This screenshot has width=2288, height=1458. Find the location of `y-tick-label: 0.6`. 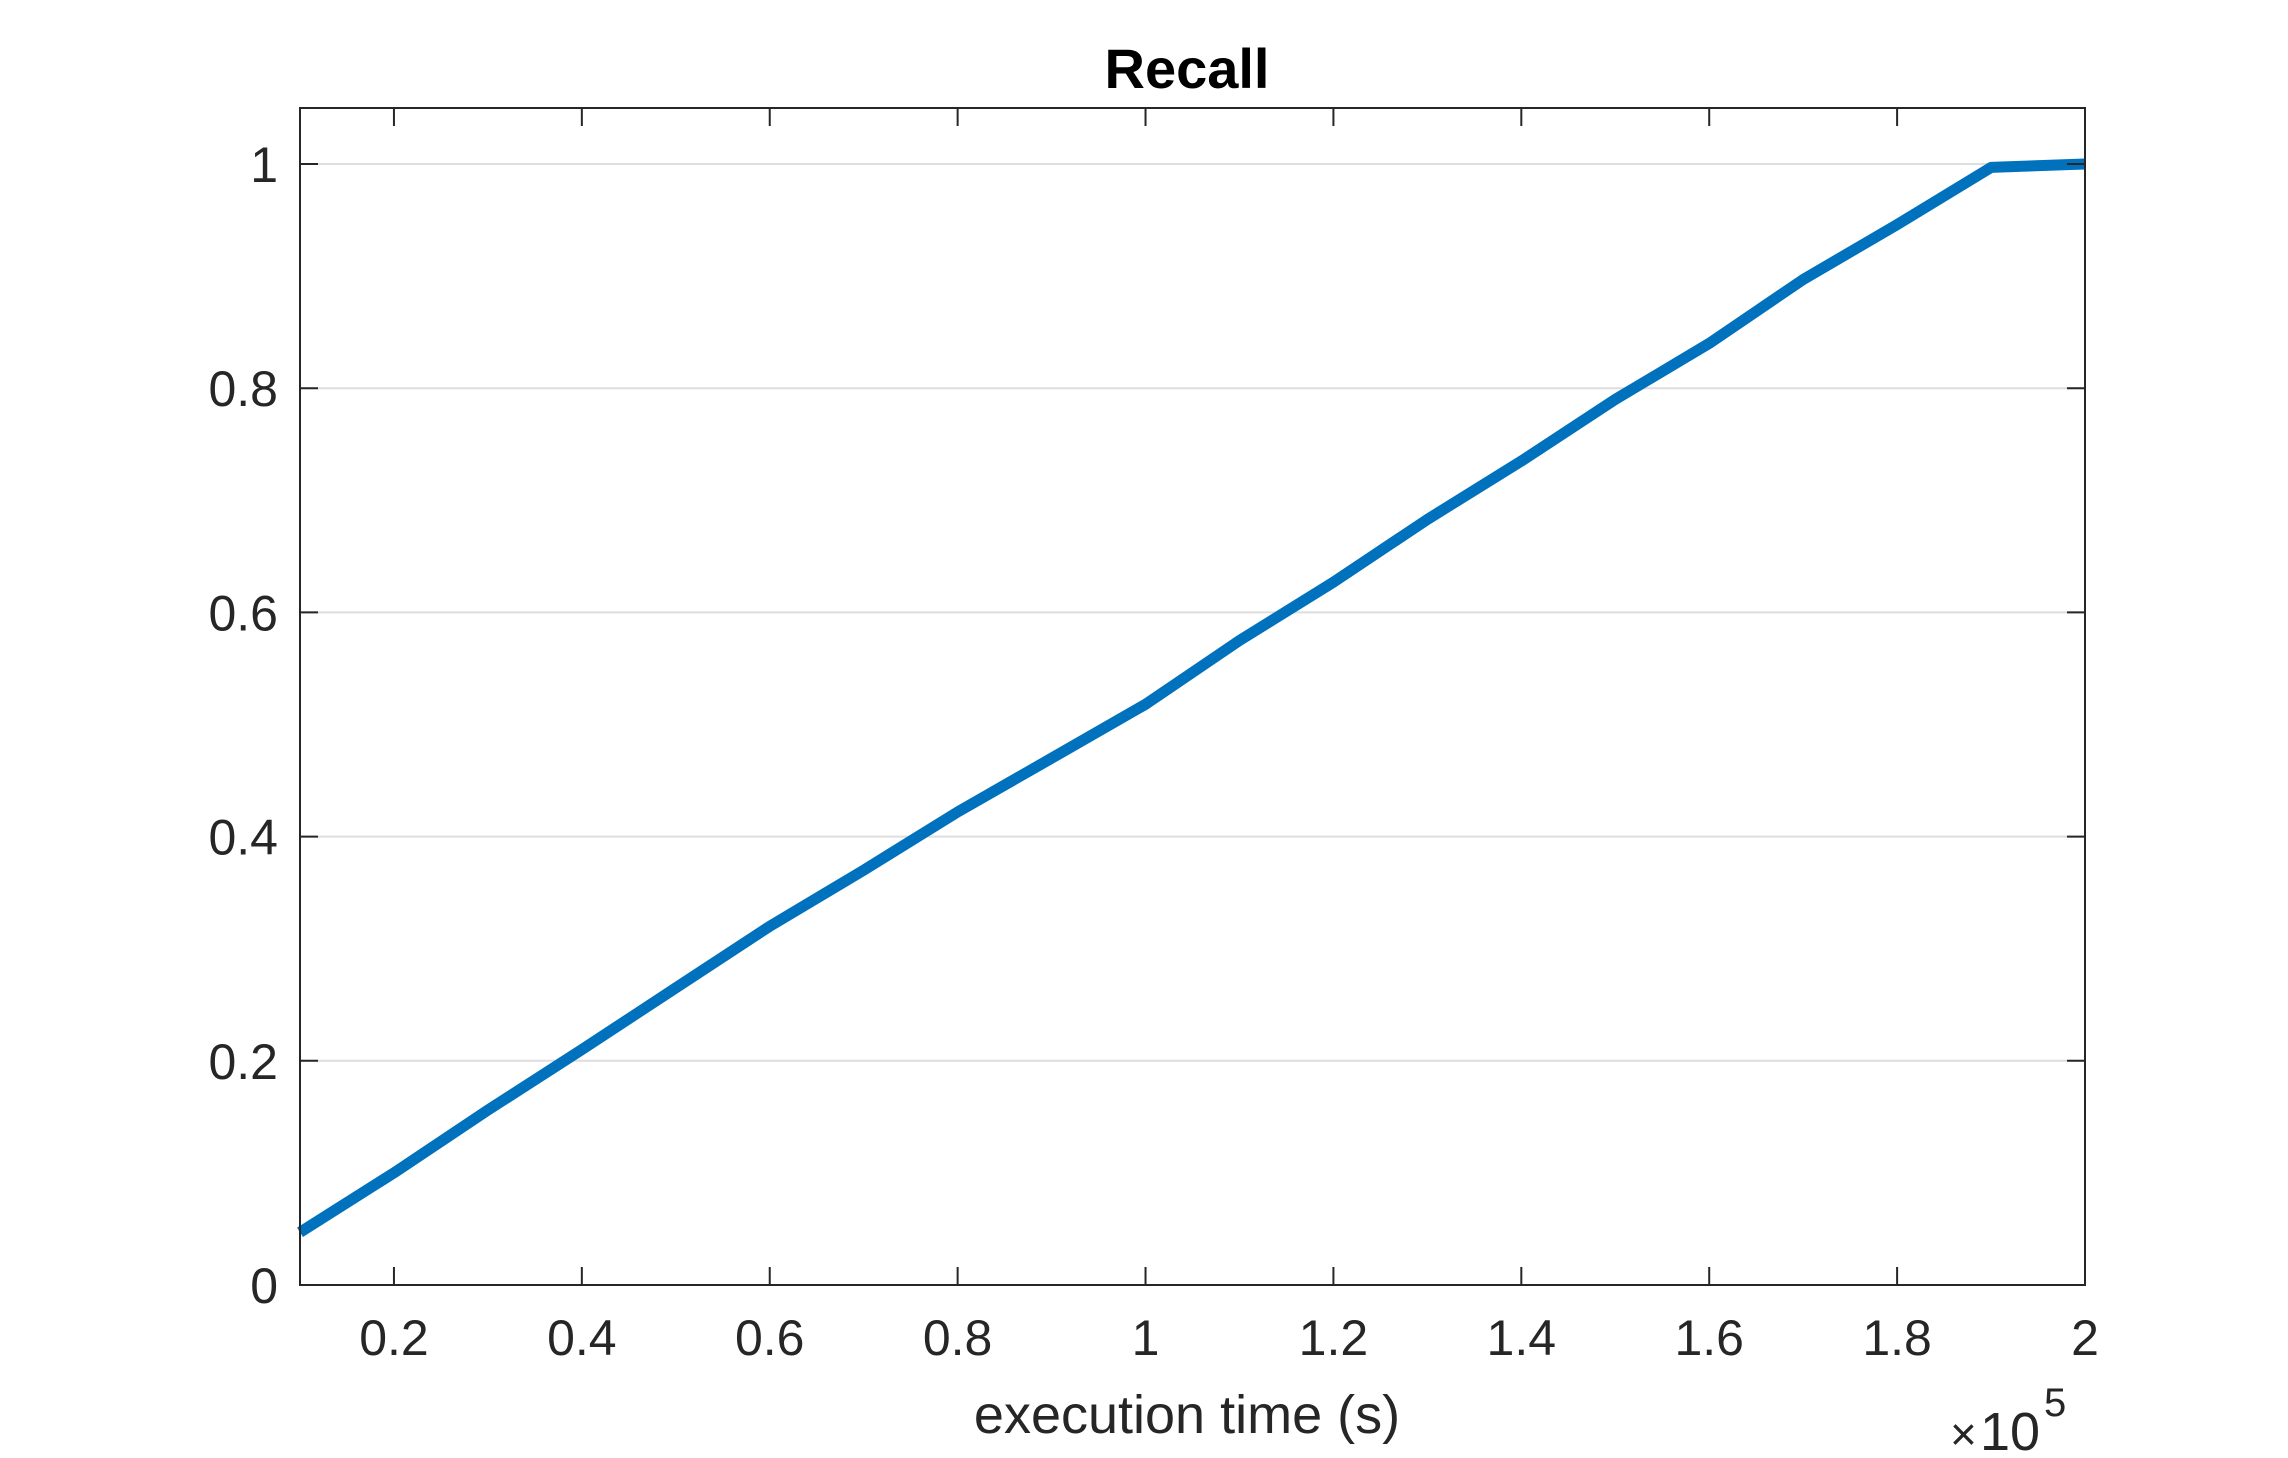

y-tick-label: 0.6 is located at coordinates (243, 613).